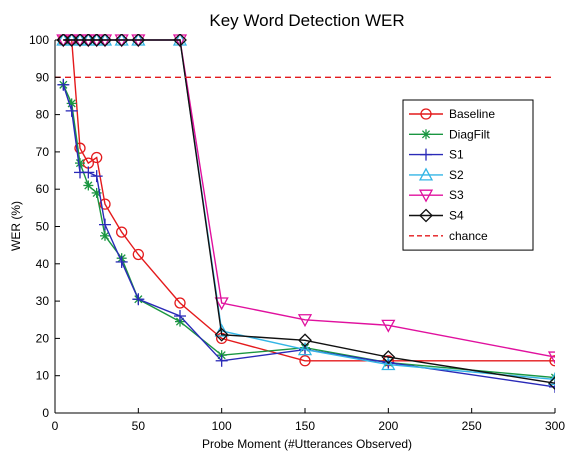 Image resolution: width=565 pixels, height=452 pixels. I want to click on legend-marker-s2, so click(426, 174).